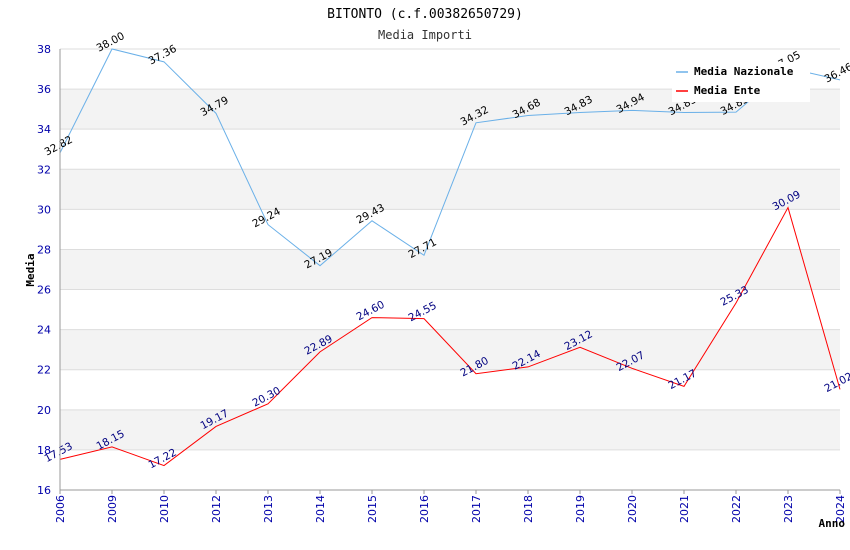  Describe the element at coordinates (476, 509) in the screenshot. I see `x-tick-label: 2017` at that location.